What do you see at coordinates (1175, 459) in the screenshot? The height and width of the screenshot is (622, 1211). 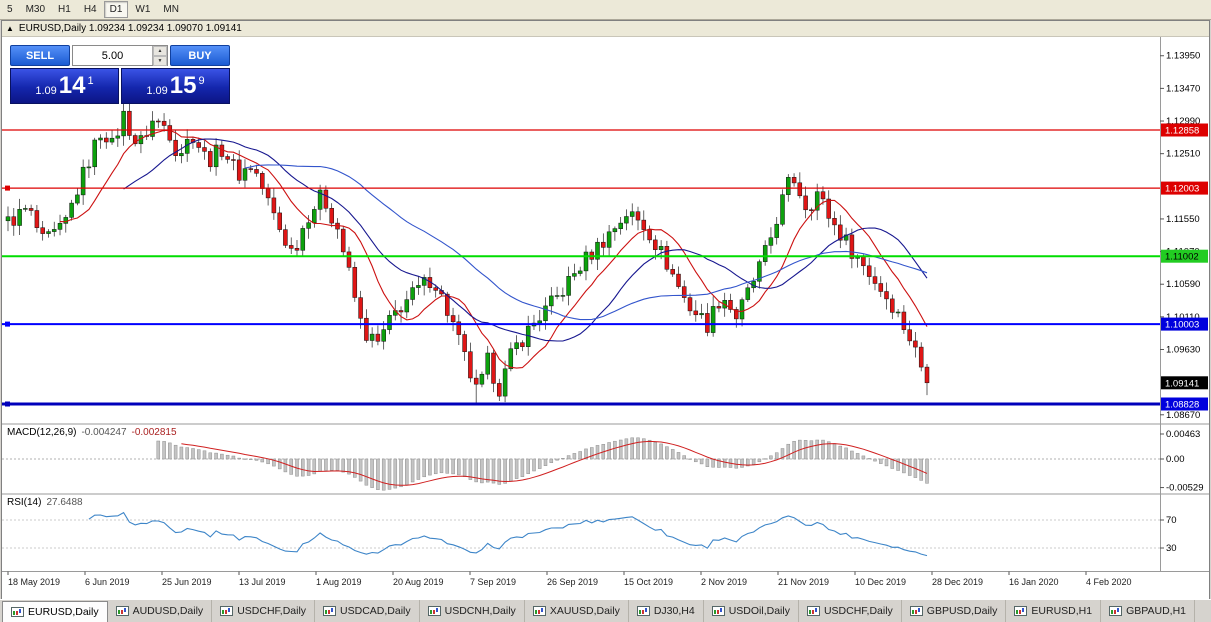 I see `svg-text: 0.00` at bounding box center [1175, 459].